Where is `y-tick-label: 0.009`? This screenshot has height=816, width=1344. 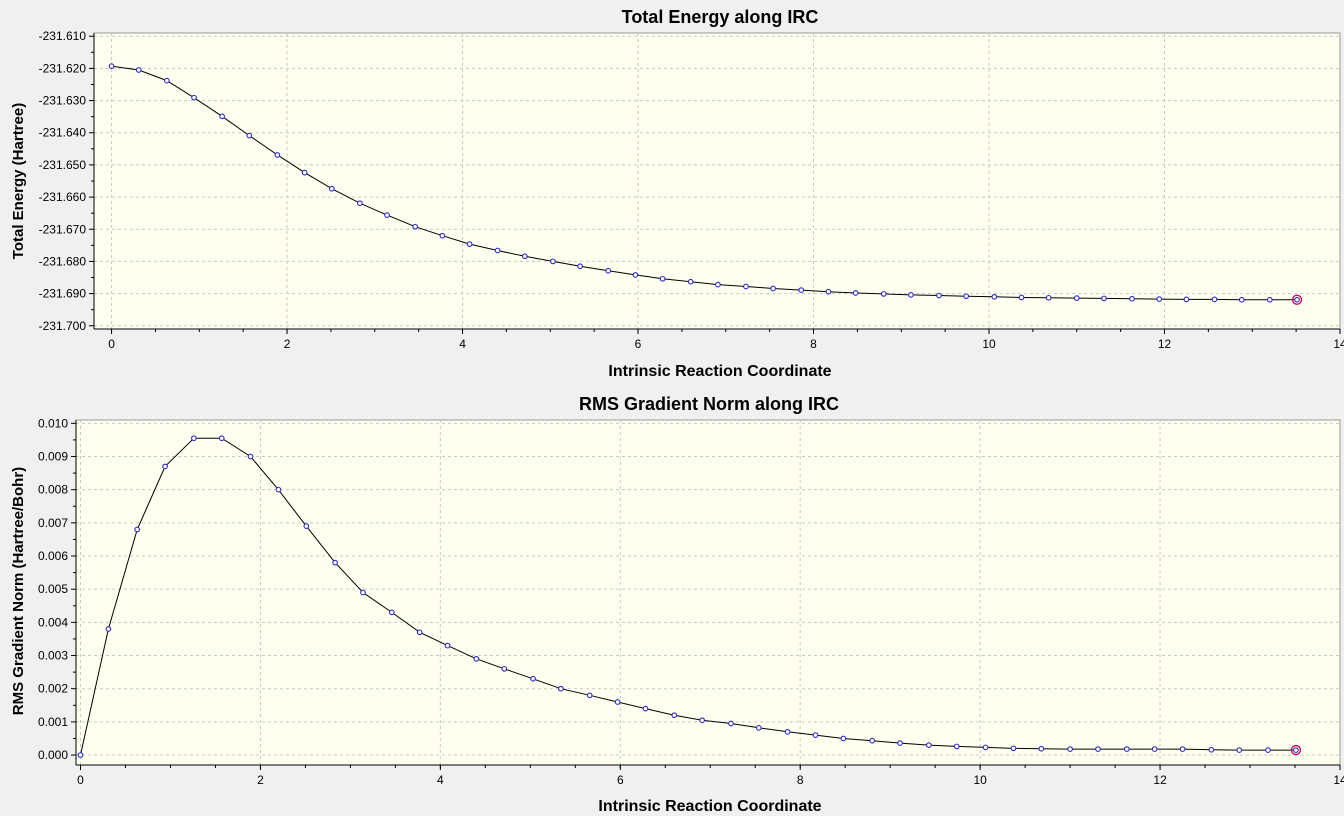 y-tick-label: 0.009 is located at coordinates (53, 456).